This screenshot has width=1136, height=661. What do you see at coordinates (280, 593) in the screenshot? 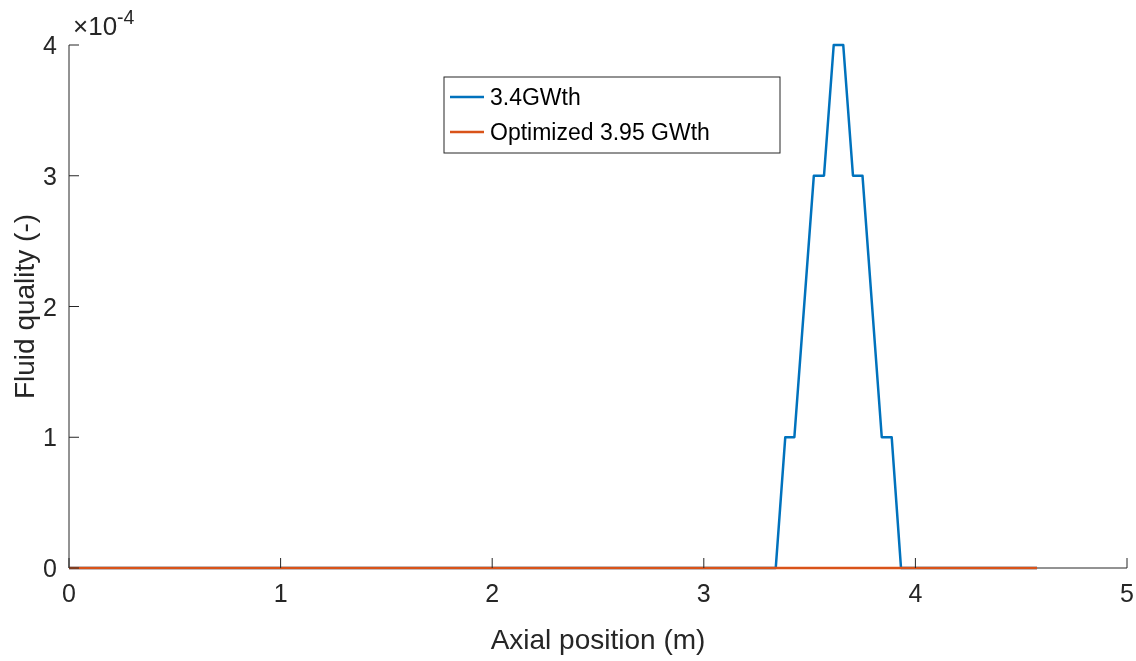
I see `x-tick-label: 1` at bounding box center [280, 593].